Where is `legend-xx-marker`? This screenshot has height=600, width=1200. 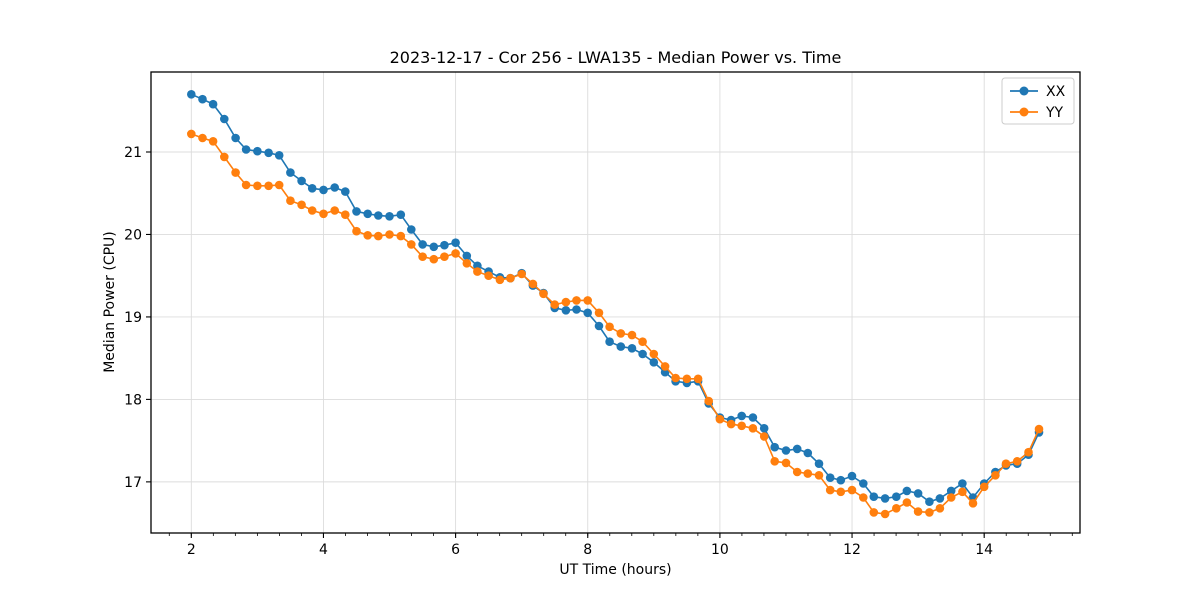 legend-xx-marker is located at coordinates (1024, 91).